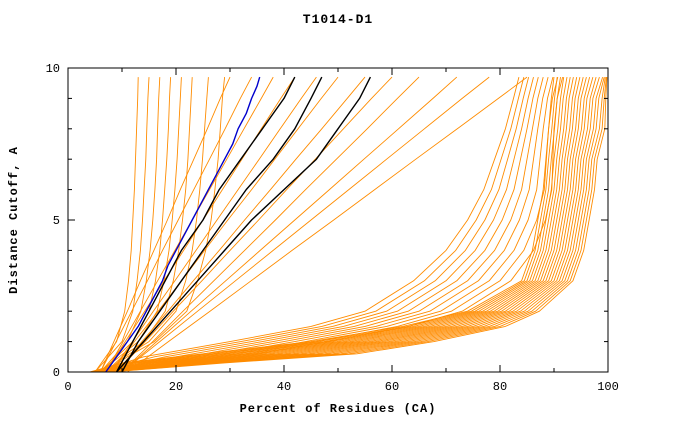 The image size is (680, 440). I want to click on model-curve-mid-spread, so click(165, 224).